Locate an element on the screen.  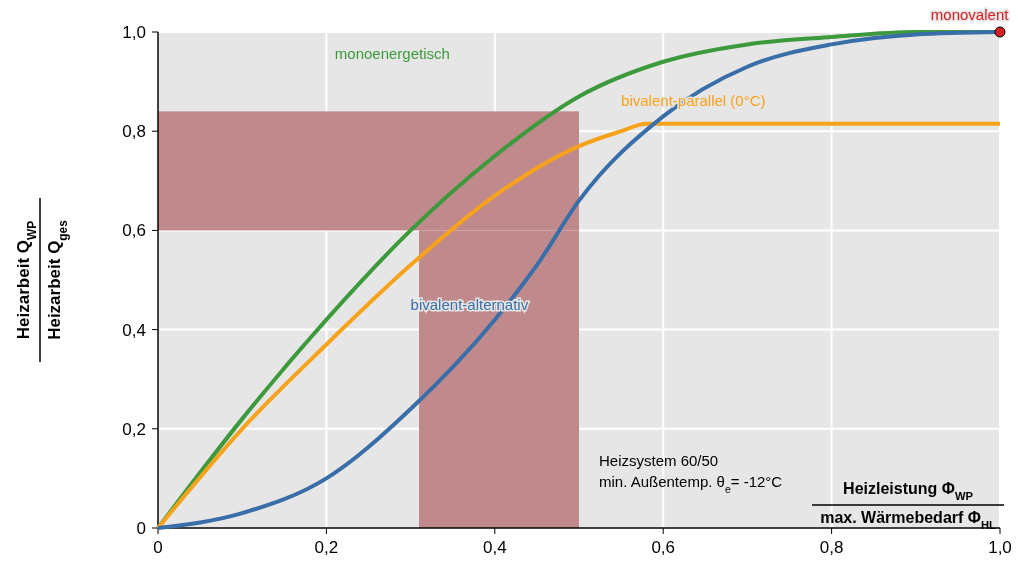
annotation: Heizsystem 60/50 is located at coordinates (659, 460).